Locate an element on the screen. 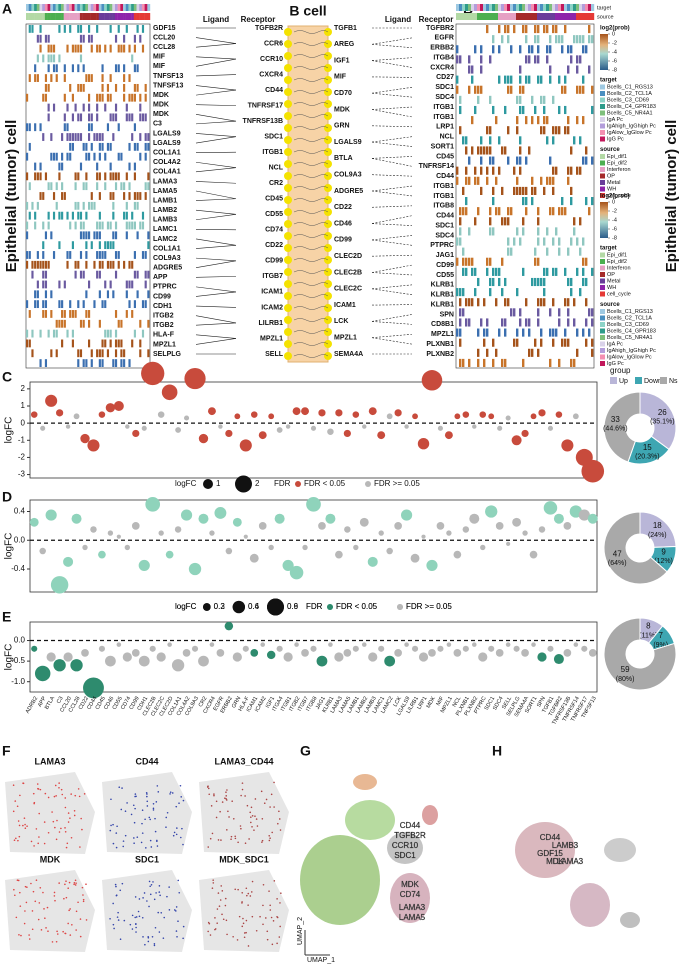 The width and height of the screenshot is (685, 970). slice-count: 7 is located at coordinates (660, 635).